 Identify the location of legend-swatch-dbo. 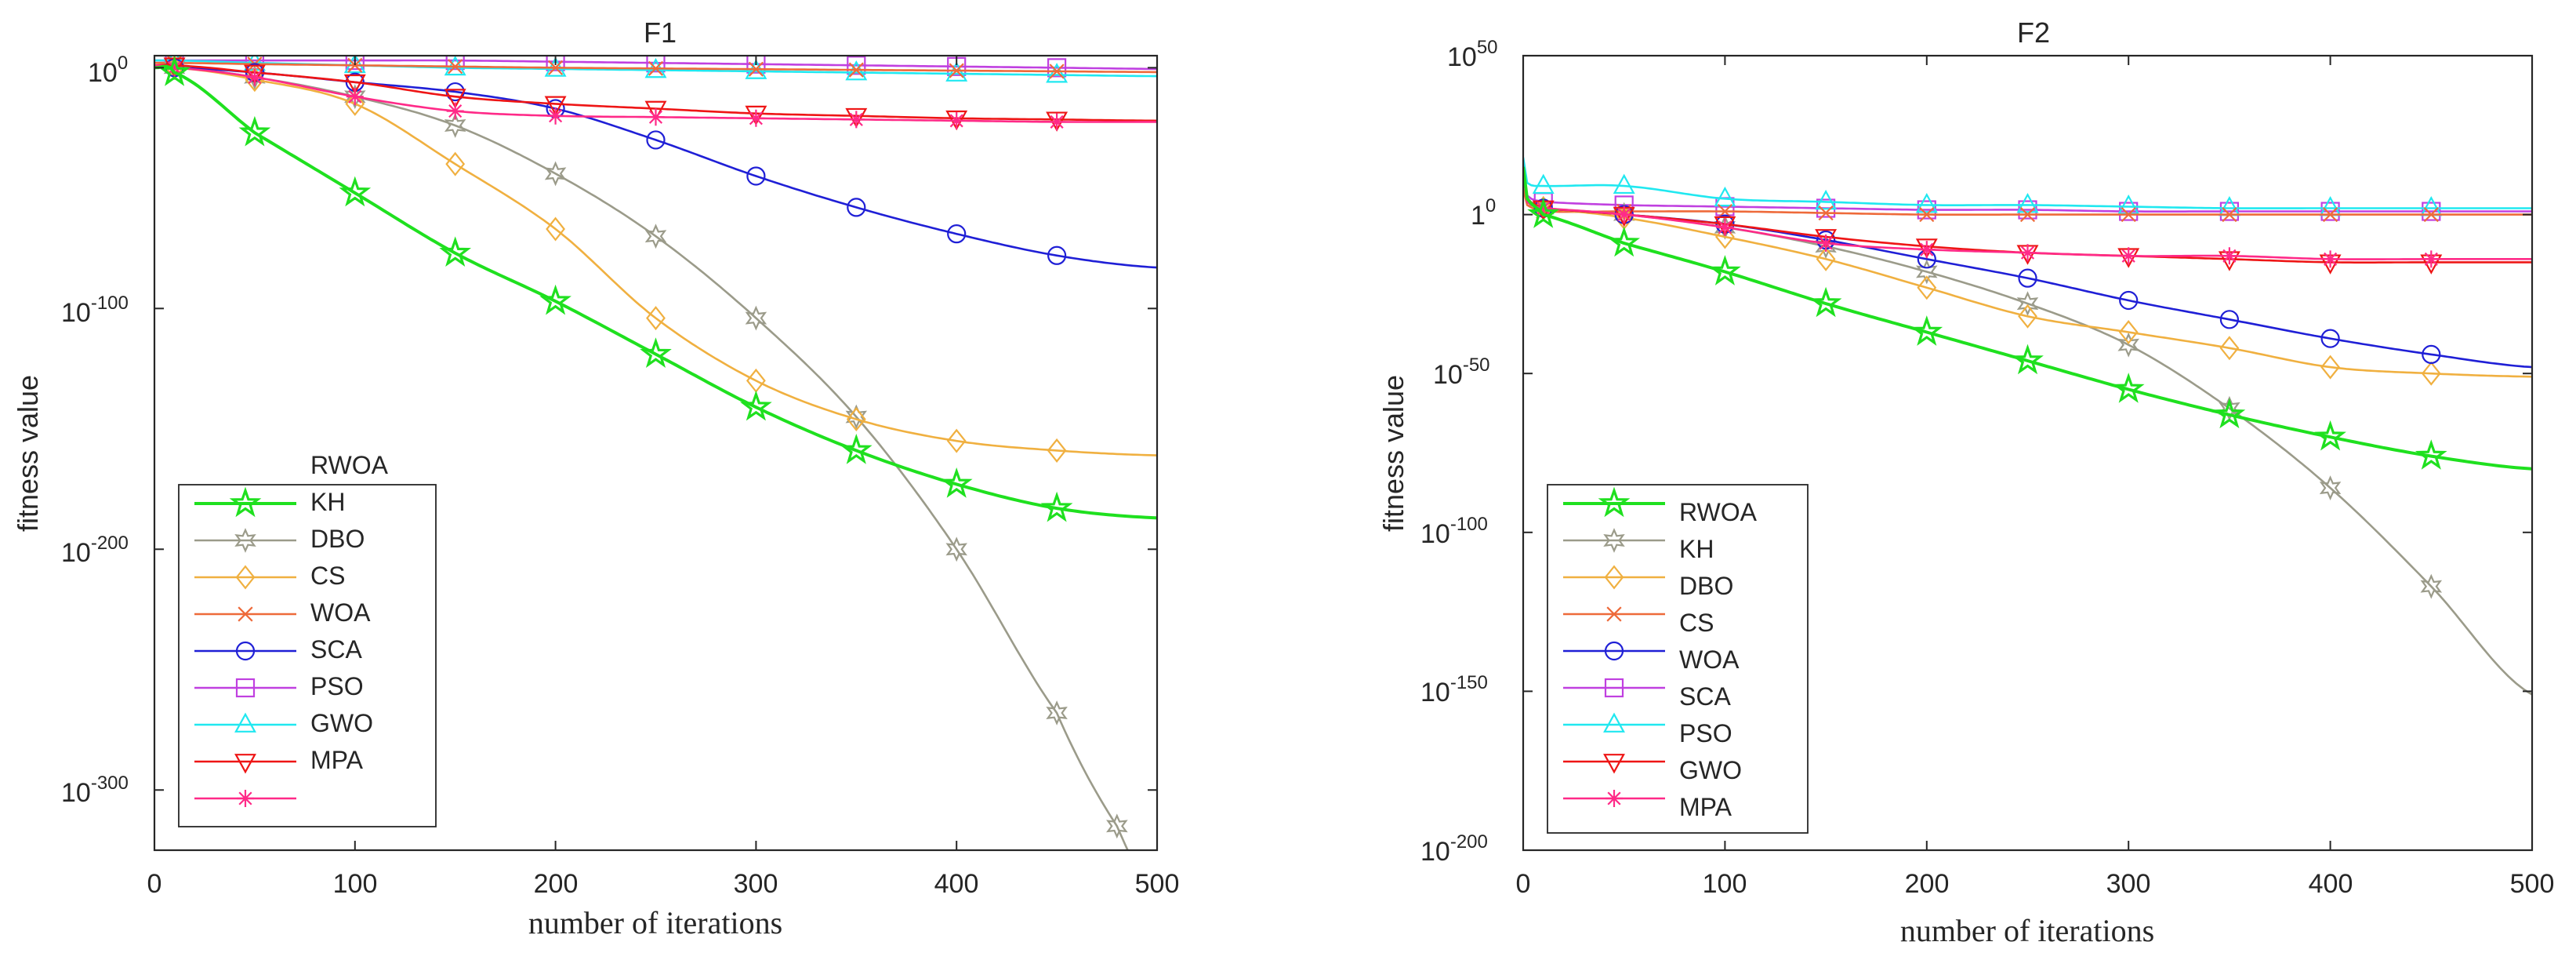
(245, 577).